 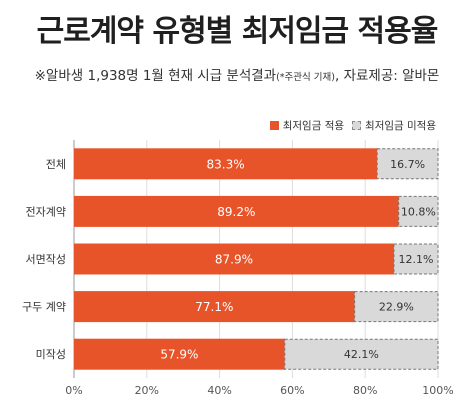 I want to click on chart-title: 근로계약 유형별 최저임금 적용율, so click(x=237, y=31).